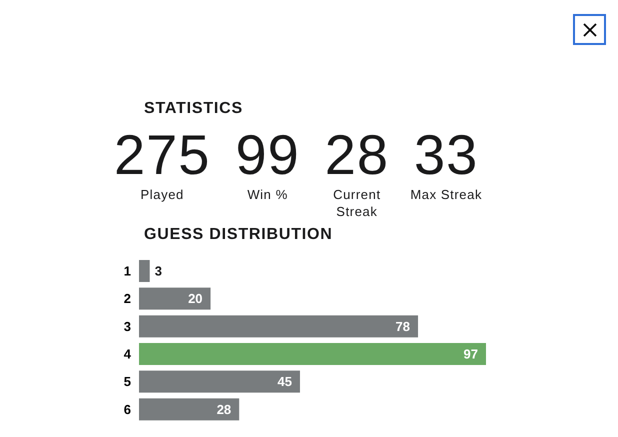  I want to click on category-label: Win %, so click(267, 194).